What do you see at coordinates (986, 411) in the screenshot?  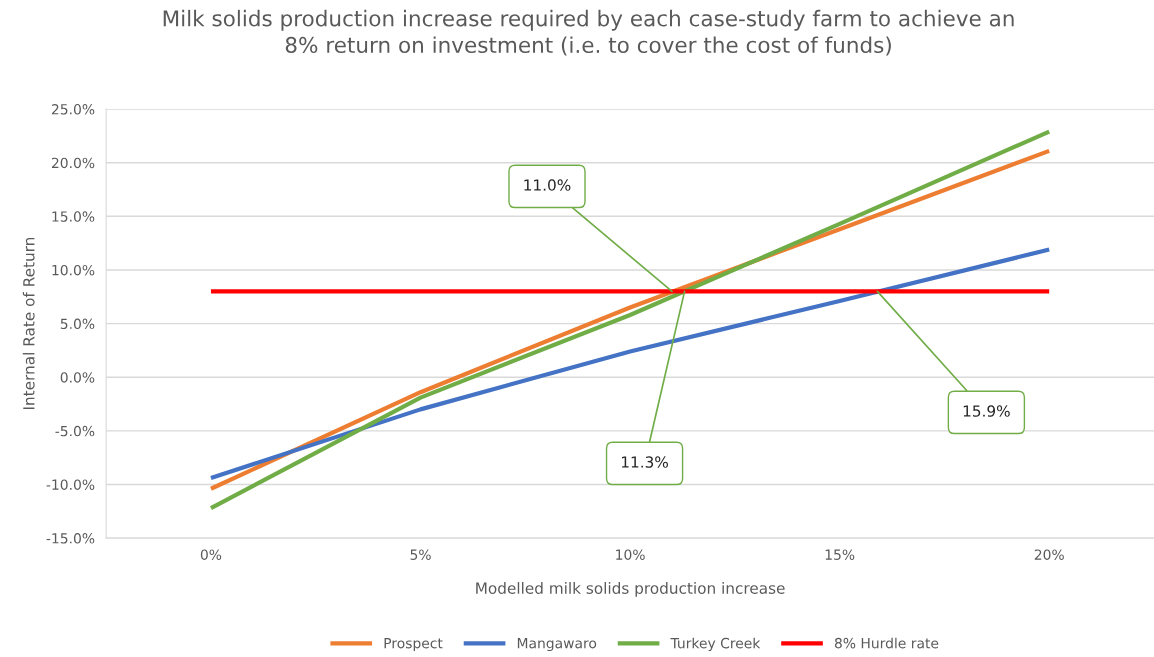 I see `annotation: 15.9%` at bounding box center [986, 411].